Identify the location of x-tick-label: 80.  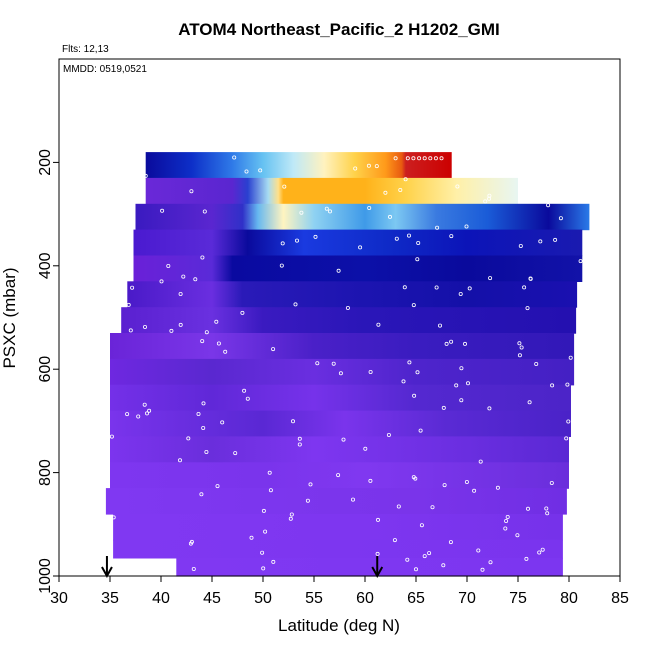
(569, 598).